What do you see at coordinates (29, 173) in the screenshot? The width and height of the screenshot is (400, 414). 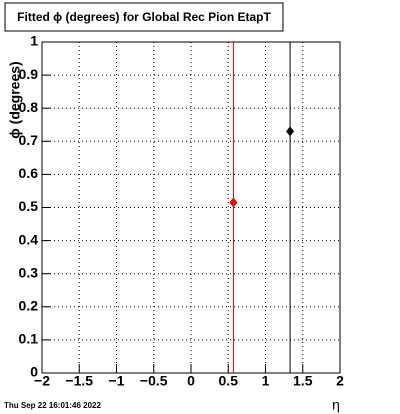 I see `y-tick-label: 0.6` at bounding box center [29, 173].